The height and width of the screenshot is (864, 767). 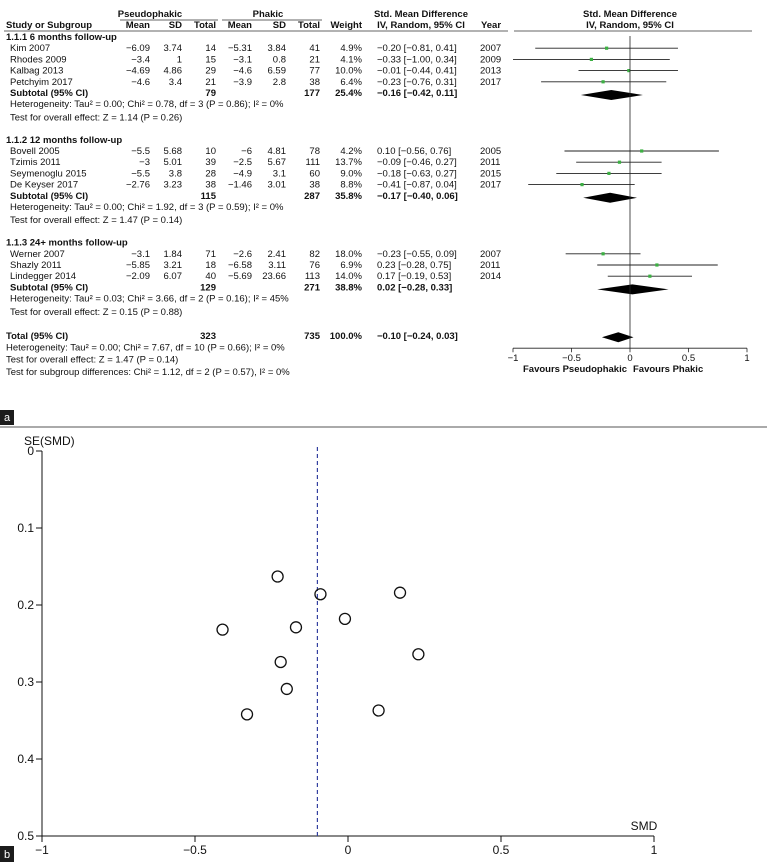 What do you see at coordinates (351, 59) in the screenshot?
I see `study-w: 4.1%` at bounding box center [351, 59].